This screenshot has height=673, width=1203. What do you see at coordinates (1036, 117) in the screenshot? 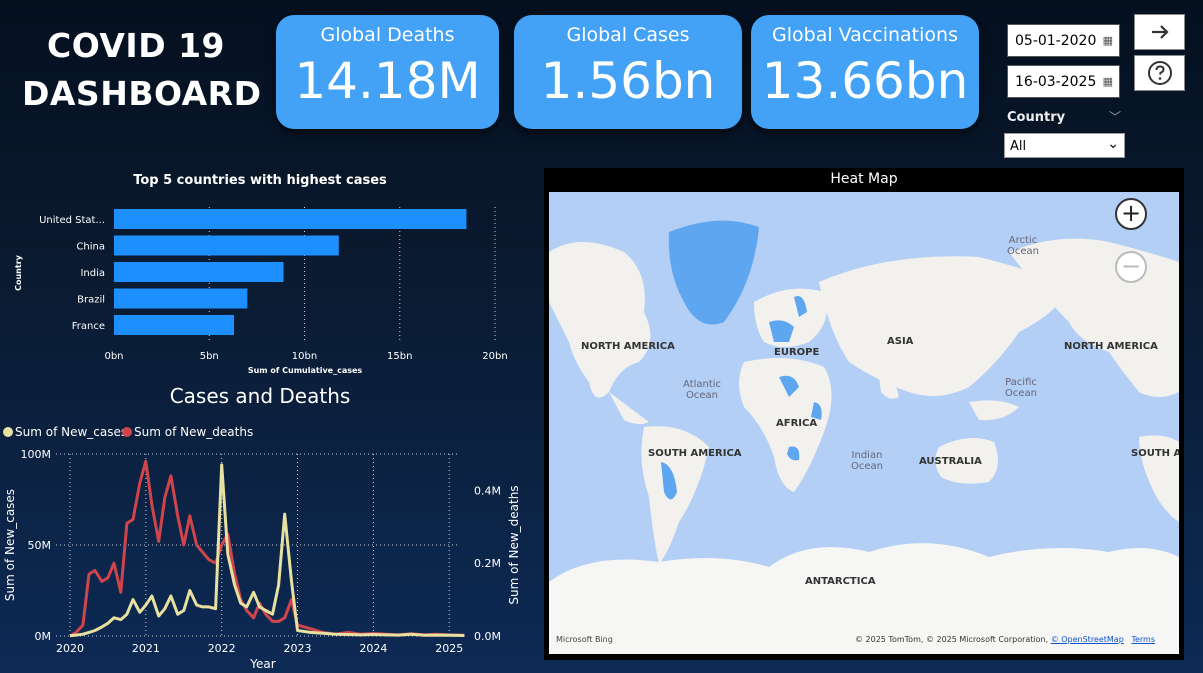
I see `country-filter-label: Country` at bounding box center [1036, 117].